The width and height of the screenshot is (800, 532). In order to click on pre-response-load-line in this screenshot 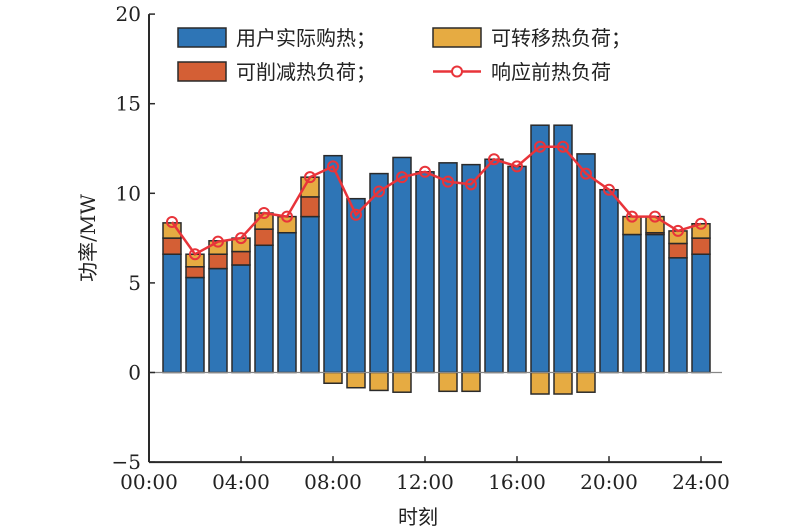, I will do `click(436, 200)`.